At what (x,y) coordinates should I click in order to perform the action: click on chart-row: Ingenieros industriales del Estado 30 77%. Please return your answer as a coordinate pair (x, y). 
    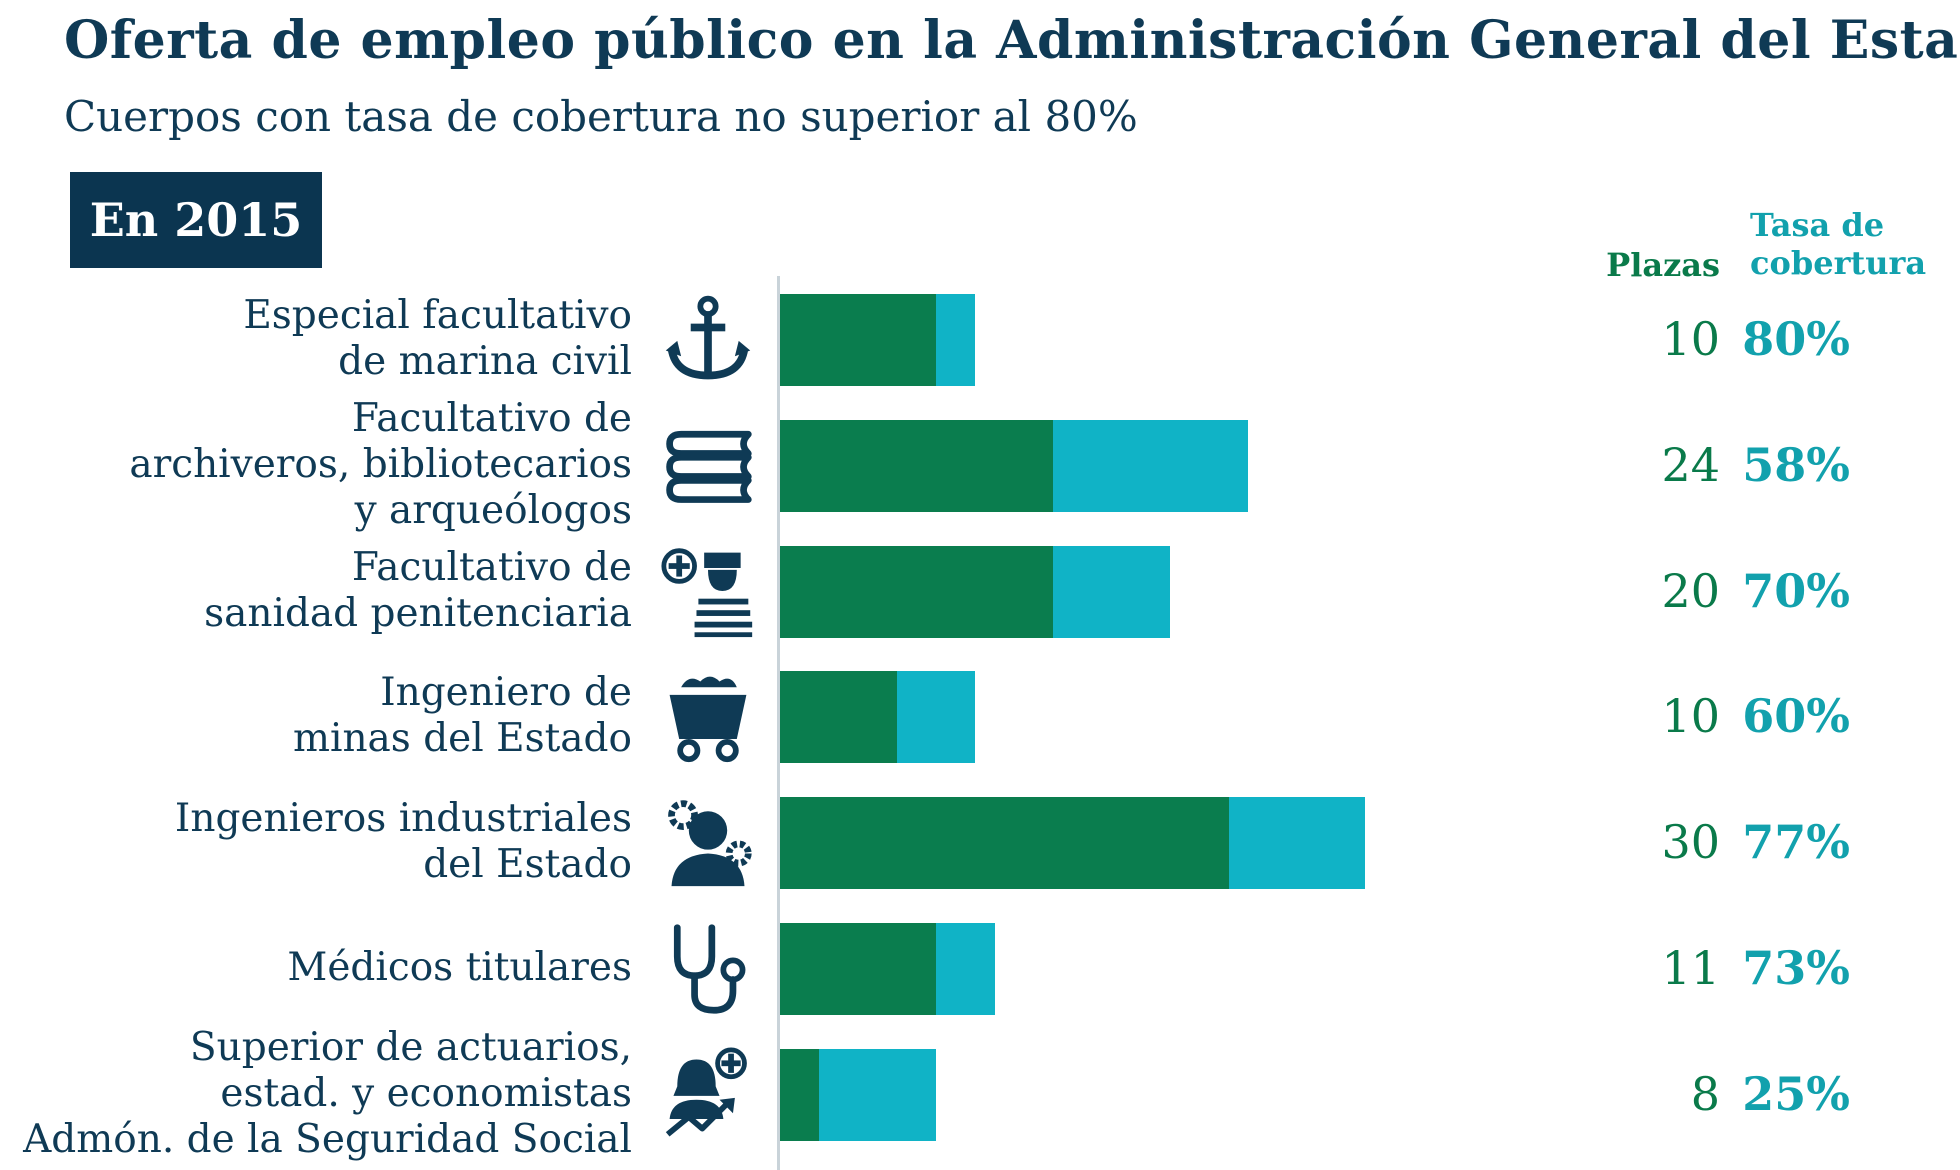
    Looking at the image, I should click on (980, 842).